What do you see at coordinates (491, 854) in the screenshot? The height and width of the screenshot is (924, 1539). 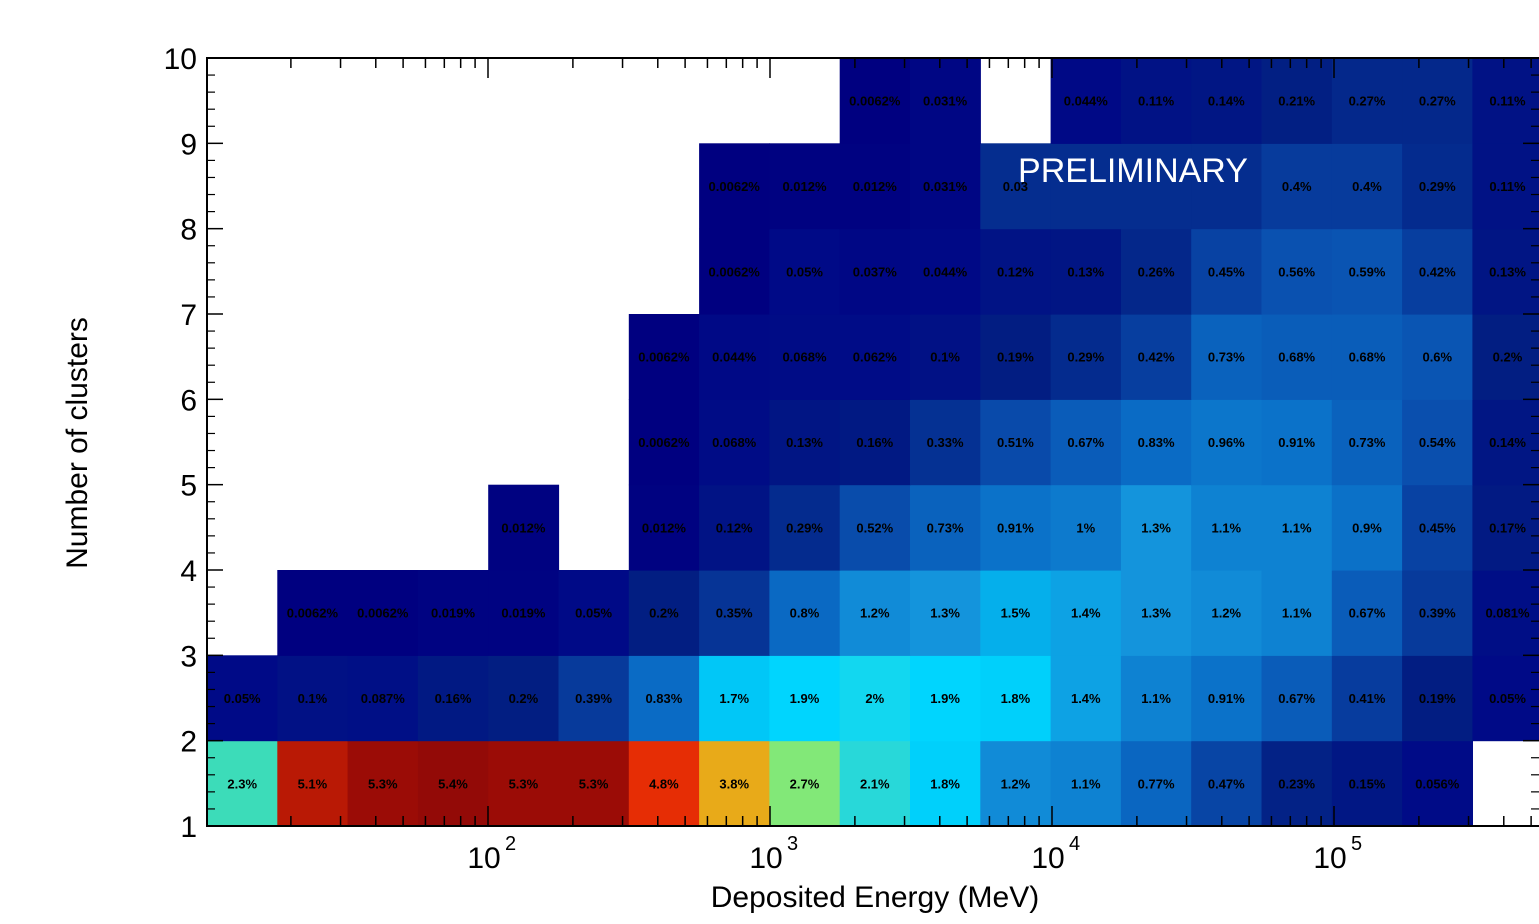 I see `x-tick-label: 10 2` at bounding box center [491, 854].